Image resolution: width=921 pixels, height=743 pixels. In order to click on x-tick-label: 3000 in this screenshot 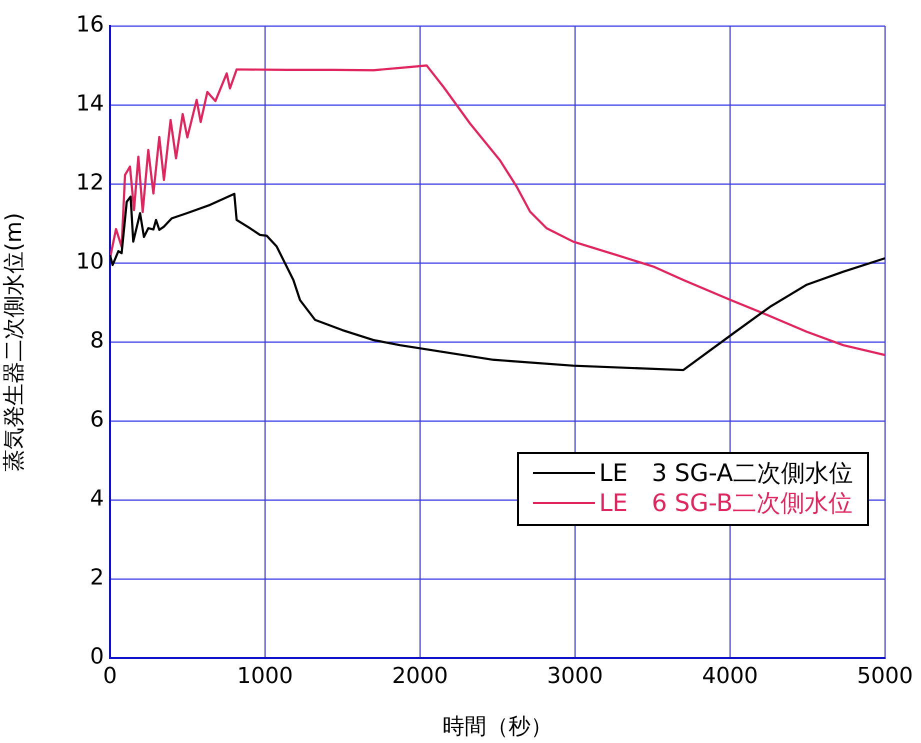, I will do `click(575, 676)`.